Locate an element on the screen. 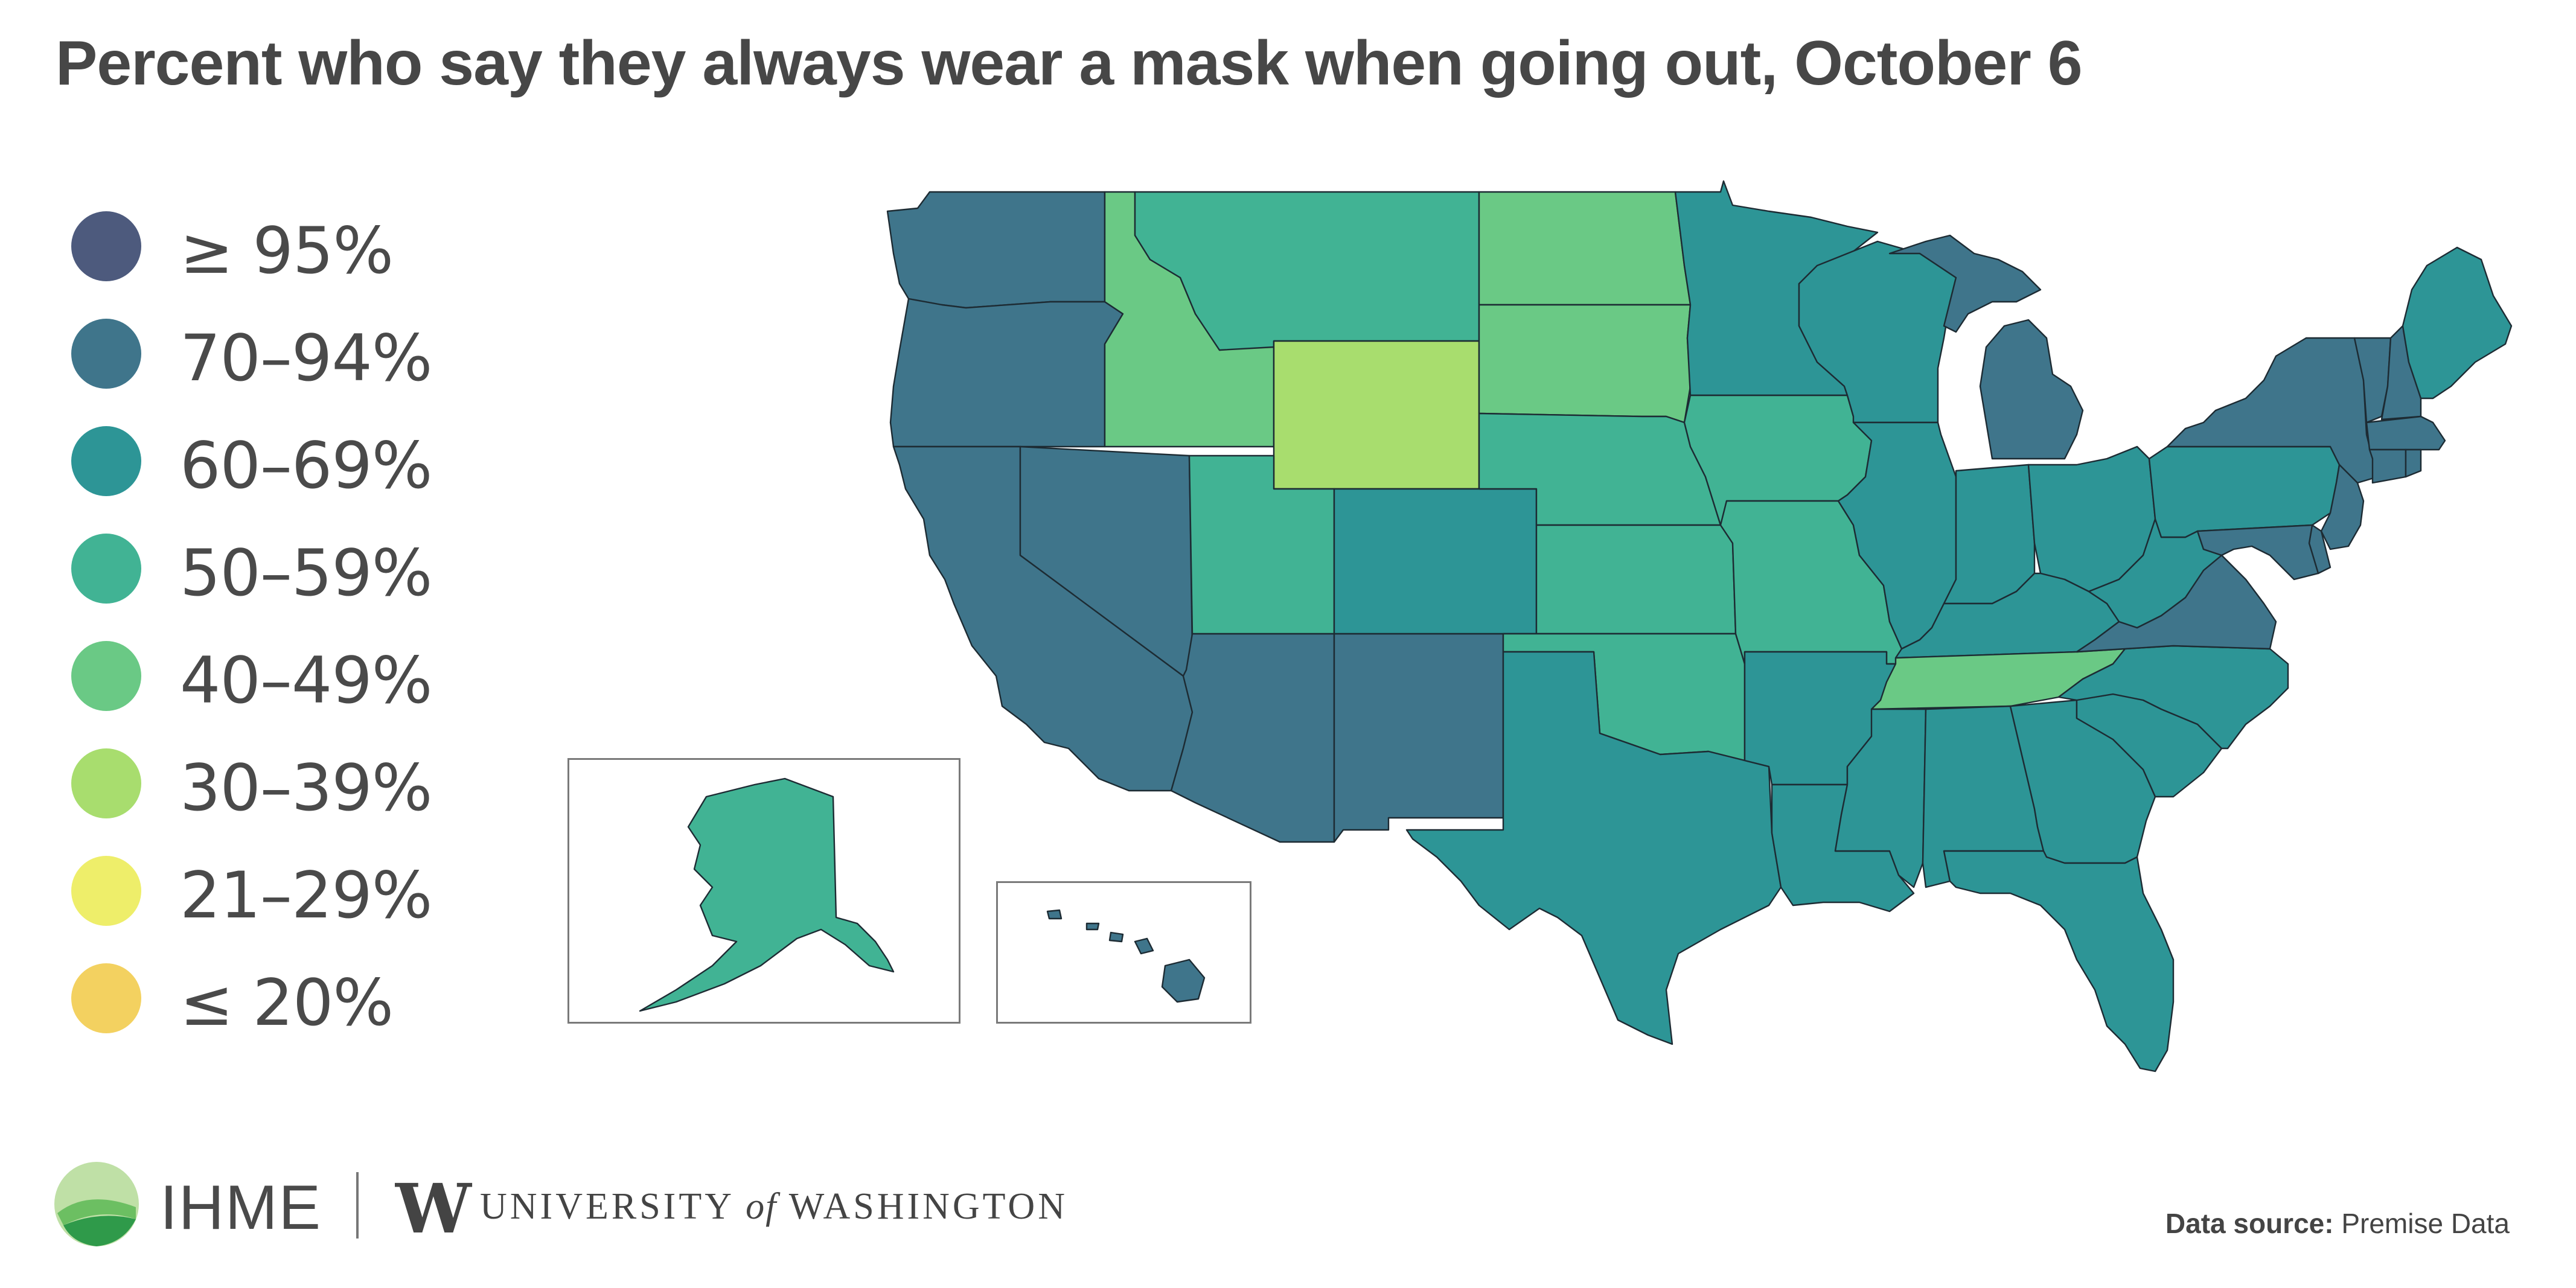  state-rhode-island is located at coordinates (2413, 463).